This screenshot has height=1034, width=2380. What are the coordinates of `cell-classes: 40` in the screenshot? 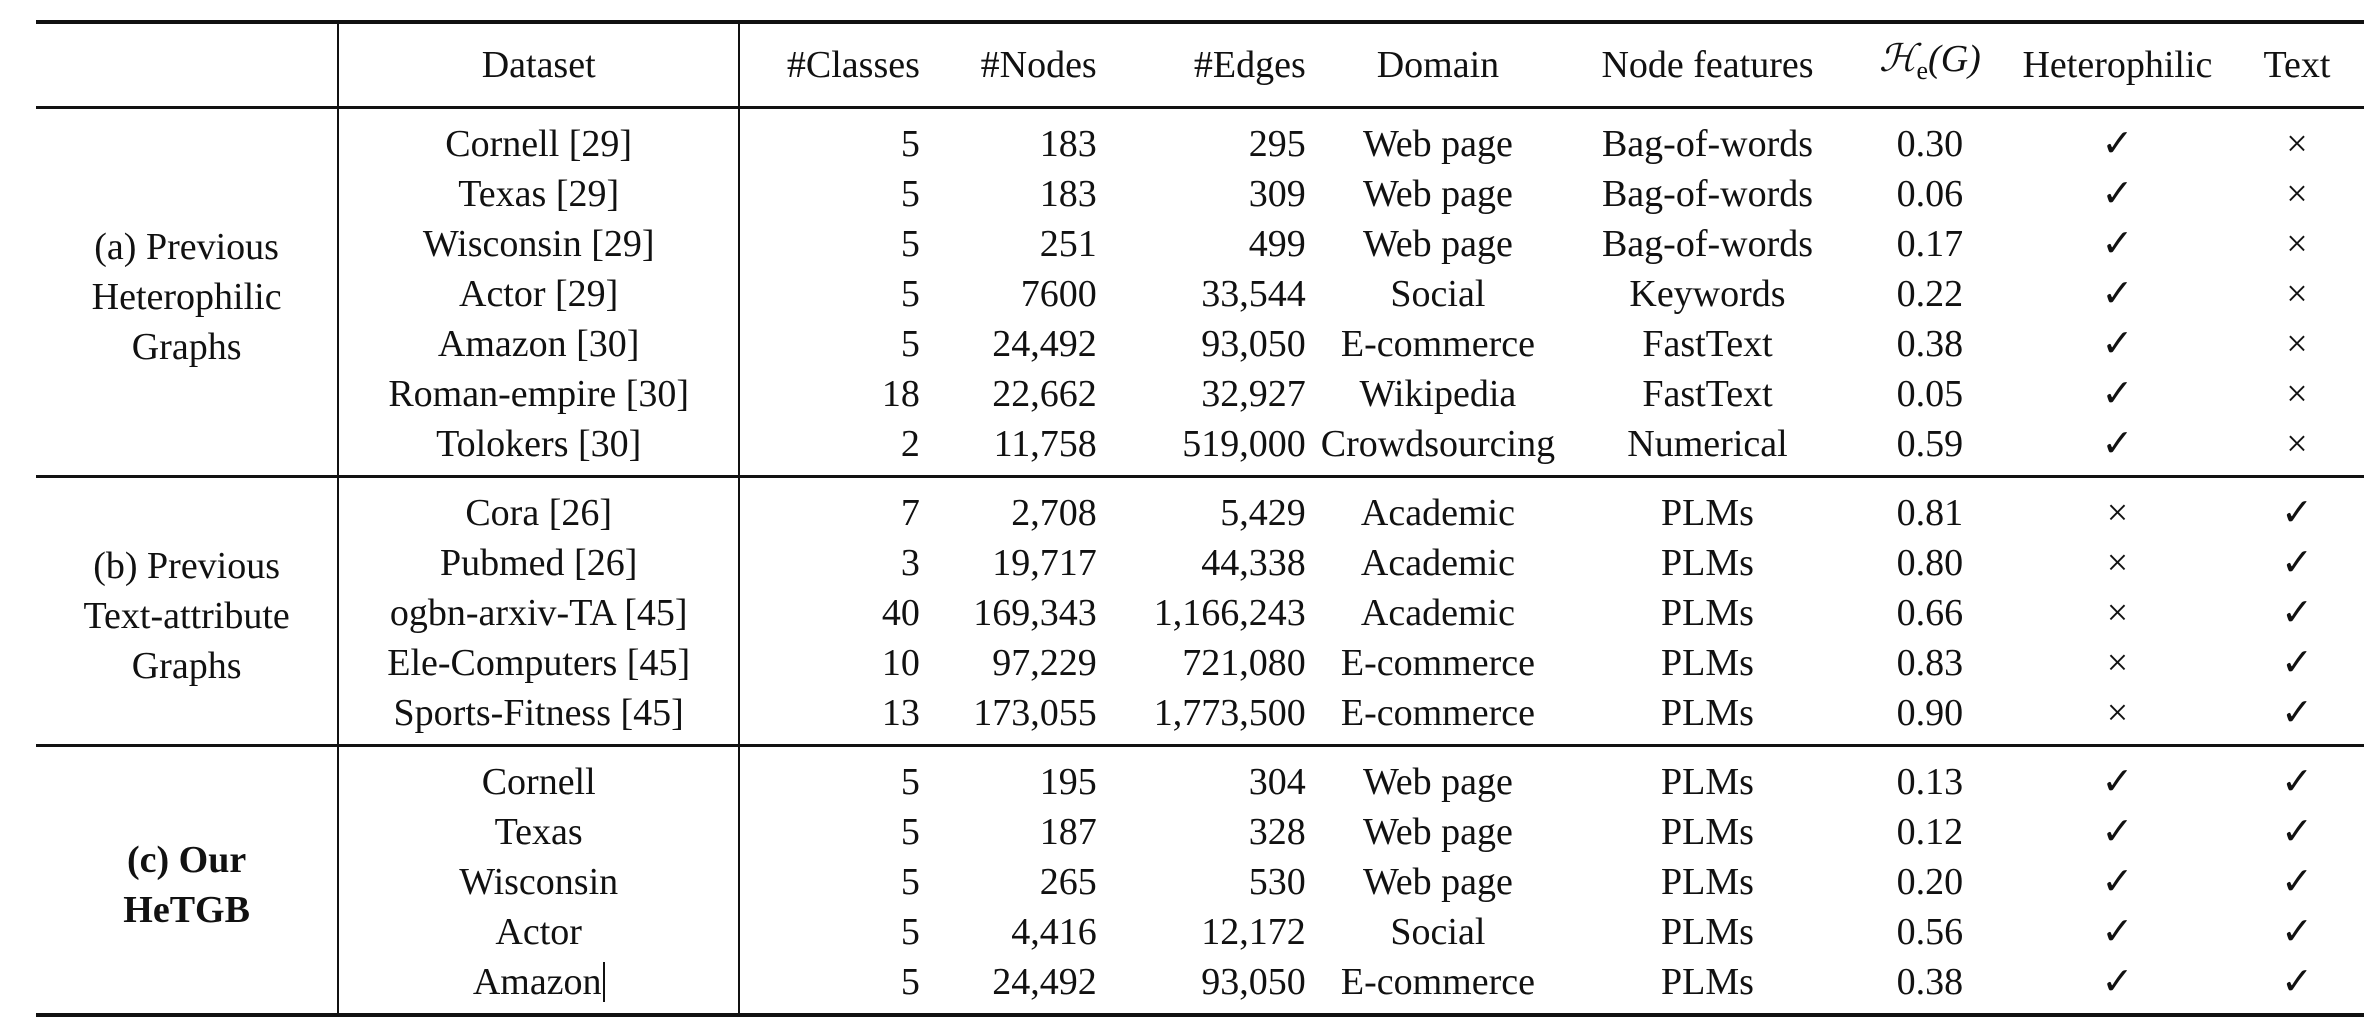 It's located at (900, 613).